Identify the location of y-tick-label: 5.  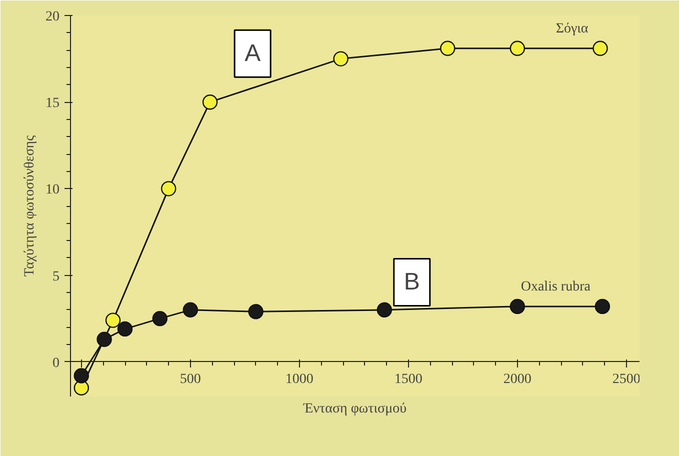
(56, 276).